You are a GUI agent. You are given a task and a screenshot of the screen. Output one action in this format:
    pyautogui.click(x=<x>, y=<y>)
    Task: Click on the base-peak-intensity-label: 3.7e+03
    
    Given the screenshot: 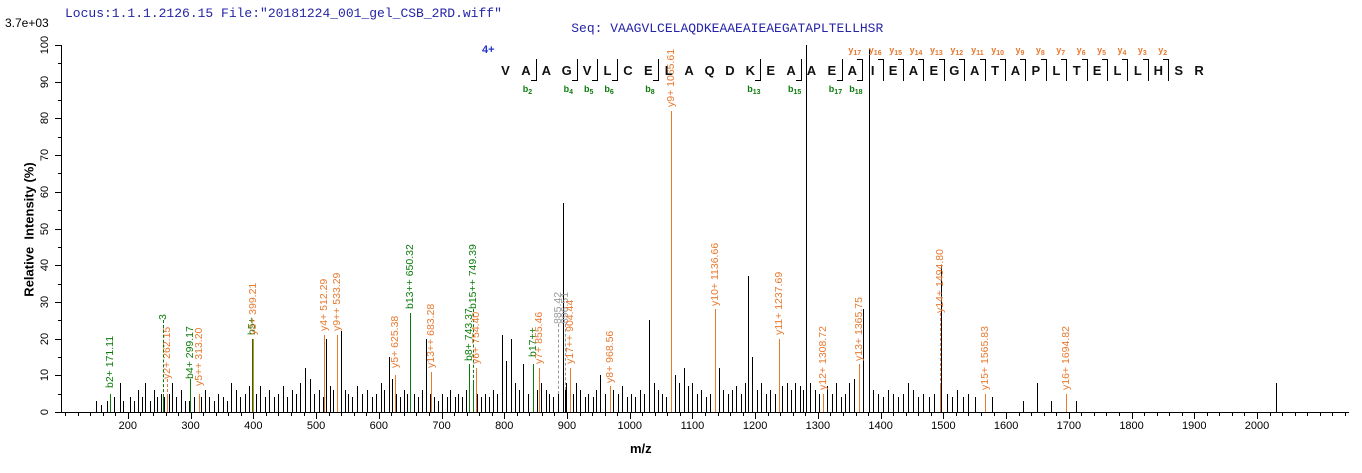 What is the action you would take?
    pyautogui.click(x=27, y=23)
    